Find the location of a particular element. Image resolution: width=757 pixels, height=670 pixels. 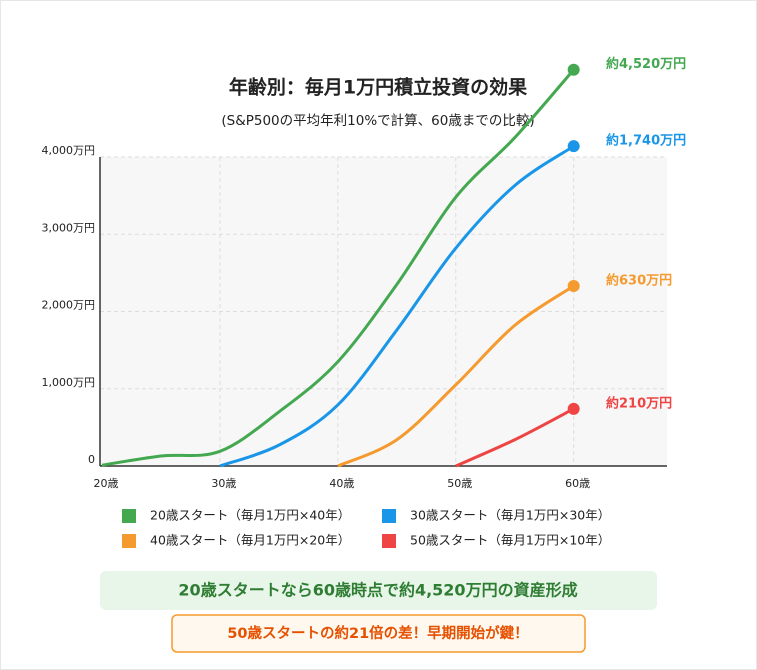

summary-box is located at coordinates (378, 590).